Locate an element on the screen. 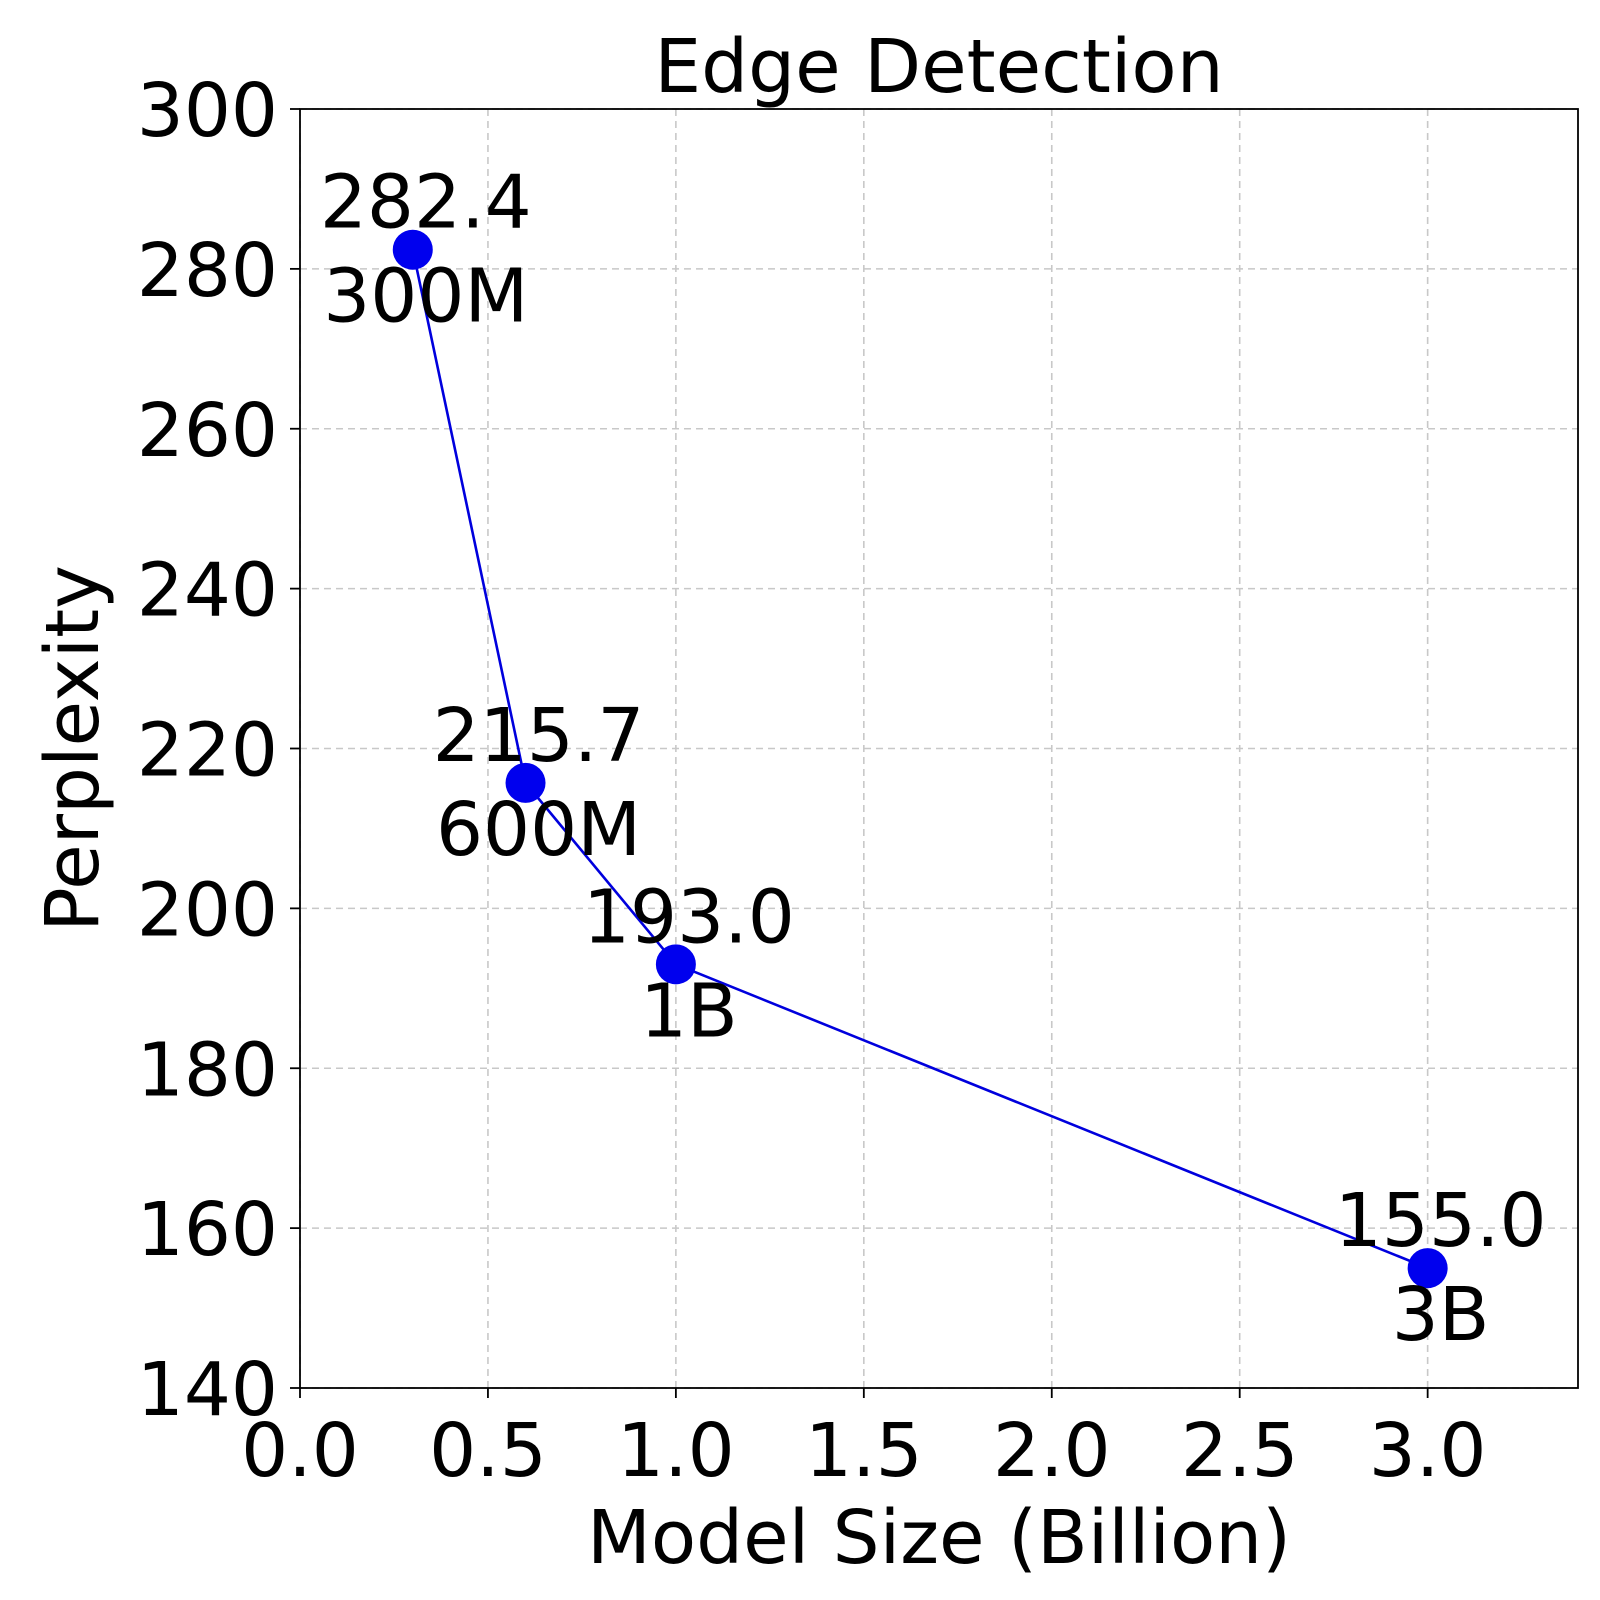  x-tick-label: 2.5 is located at coordinates (1240, 1451).